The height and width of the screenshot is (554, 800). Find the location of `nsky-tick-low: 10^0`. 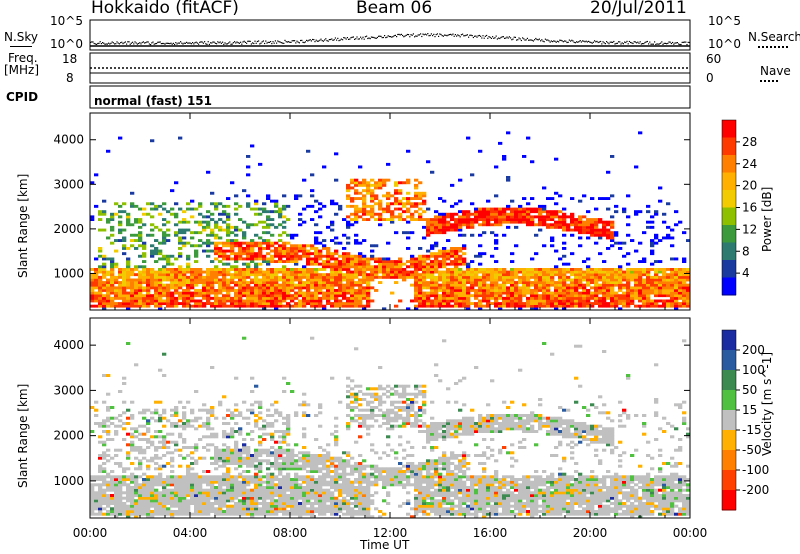

nsky-tick-low: 10^0 is located at coordinates (66, 44).